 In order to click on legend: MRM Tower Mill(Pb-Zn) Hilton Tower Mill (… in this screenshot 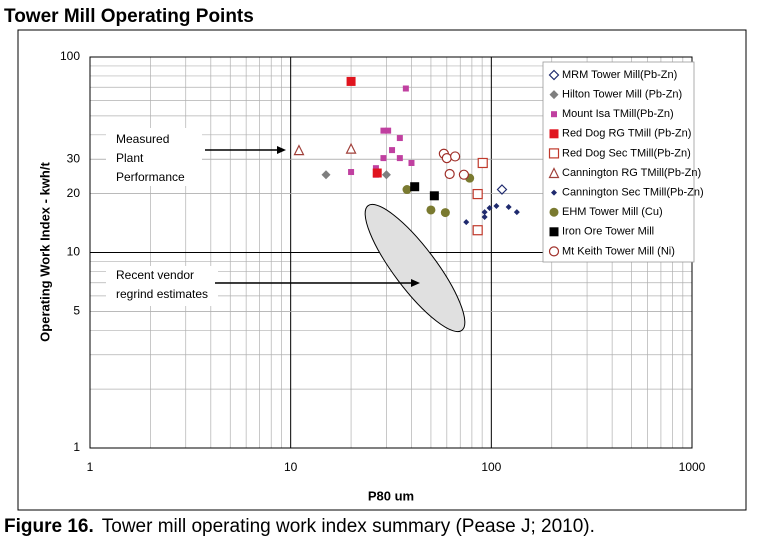, I will do `click(623, 162)`.